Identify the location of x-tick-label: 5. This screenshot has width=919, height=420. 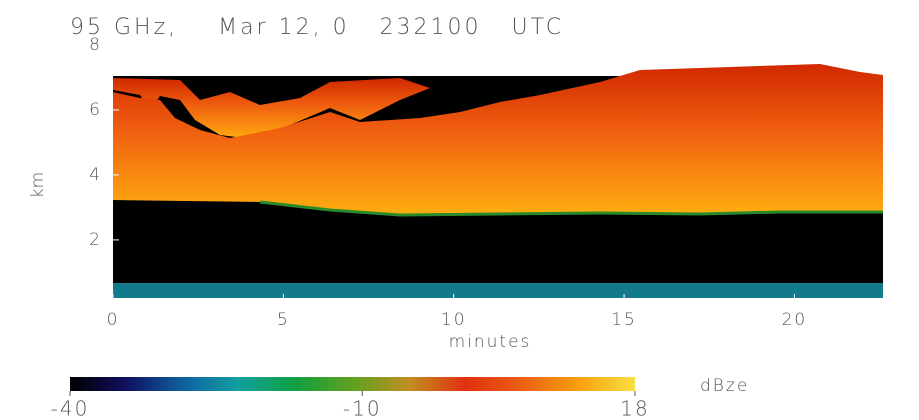
(283, 320).